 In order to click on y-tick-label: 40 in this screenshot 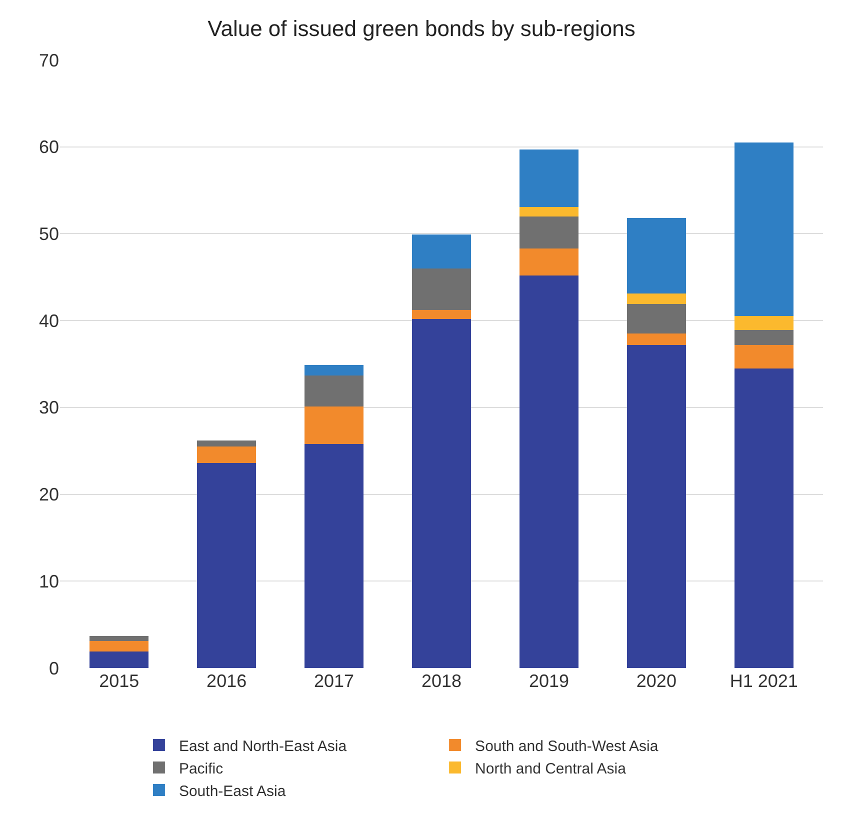, I will do `click(48, 320)`.